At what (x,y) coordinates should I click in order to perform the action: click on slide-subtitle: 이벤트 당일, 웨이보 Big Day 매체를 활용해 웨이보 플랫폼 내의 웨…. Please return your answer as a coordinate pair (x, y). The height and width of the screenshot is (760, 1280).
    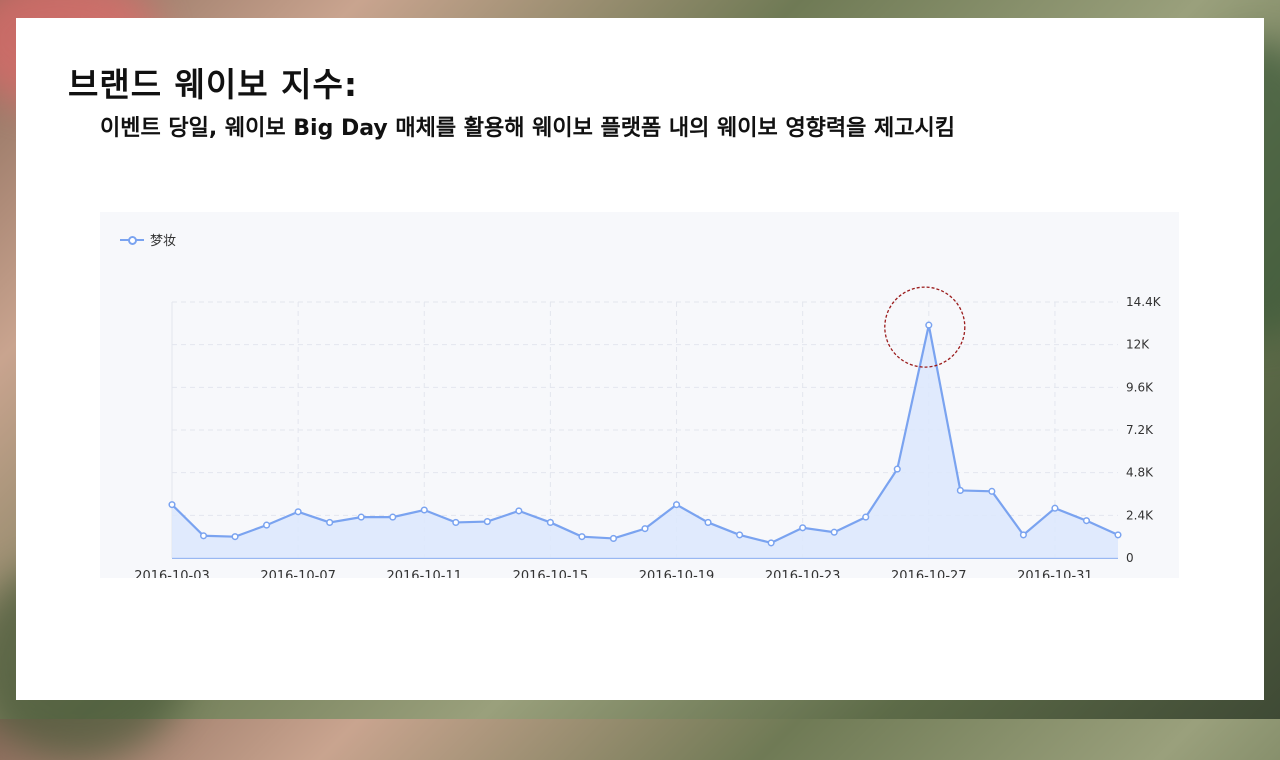
    Looking at the image, I should click on (528, 128).